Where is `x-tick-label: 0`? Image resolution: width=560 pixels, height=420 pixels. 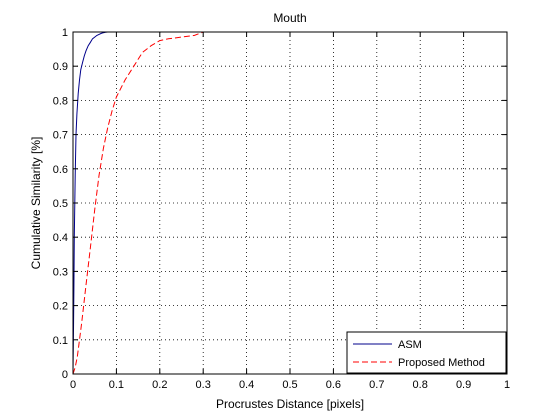 x-tick-label: 0 is located at coordinates (73, 385).